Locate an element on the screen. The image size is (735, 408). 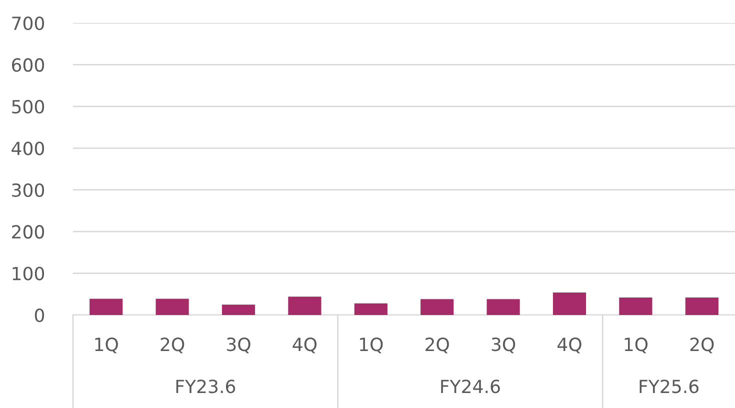
text: FY24.6 is located at coordinates (470, 387).